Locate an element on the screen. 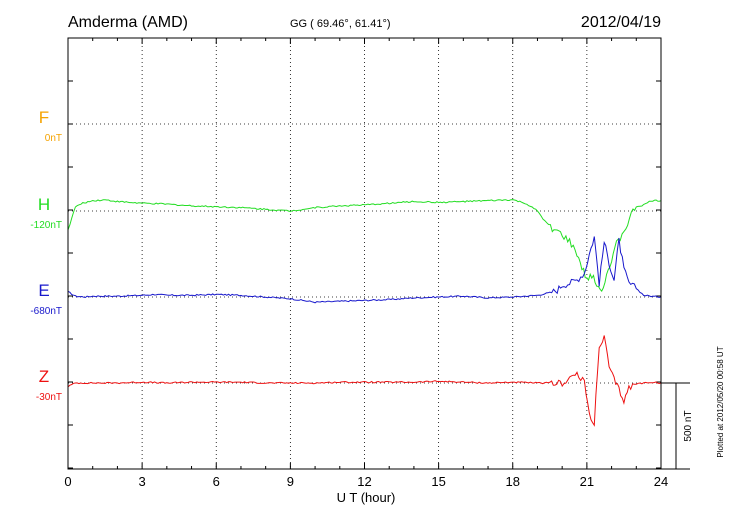 The width and height of the screenshot is (730, 520). label-e: E is located at coordinates (43, 290).